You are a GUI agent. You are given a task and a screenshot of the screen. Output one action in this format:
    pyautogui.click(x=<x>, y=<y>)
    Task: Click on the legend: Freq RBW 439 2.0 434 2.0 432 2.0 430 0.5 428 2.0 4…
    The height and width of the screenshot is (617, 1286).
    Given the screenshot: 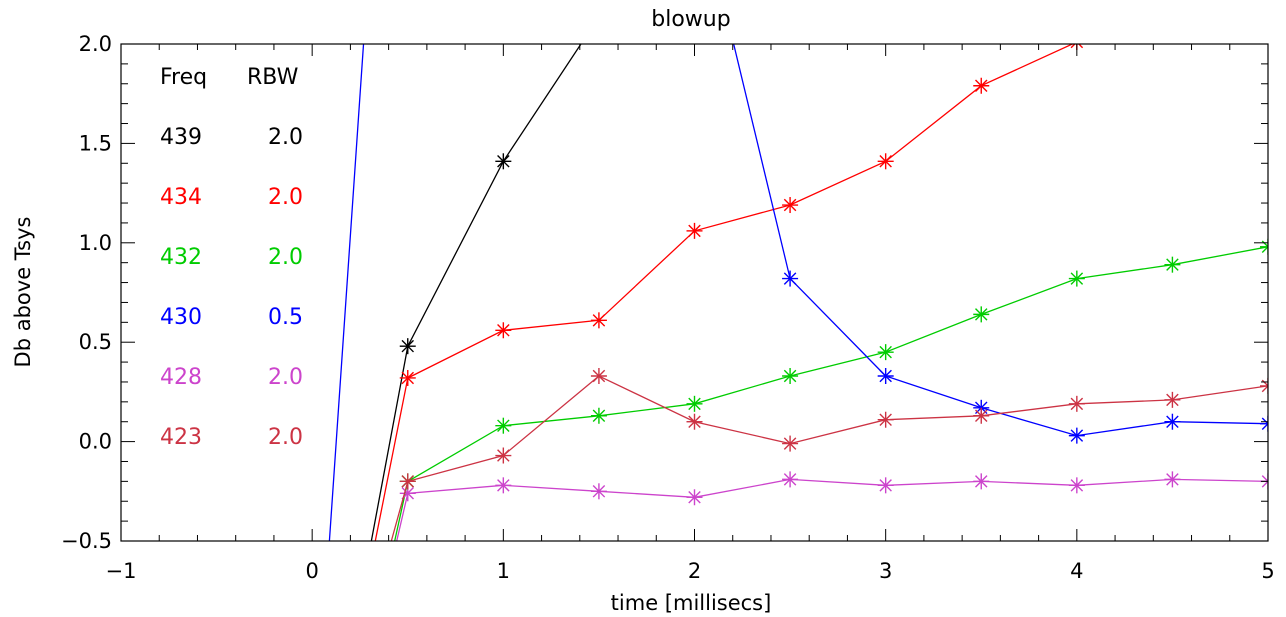 What is the action you would take?
    pyautogui.click(x=231, y=257)
    